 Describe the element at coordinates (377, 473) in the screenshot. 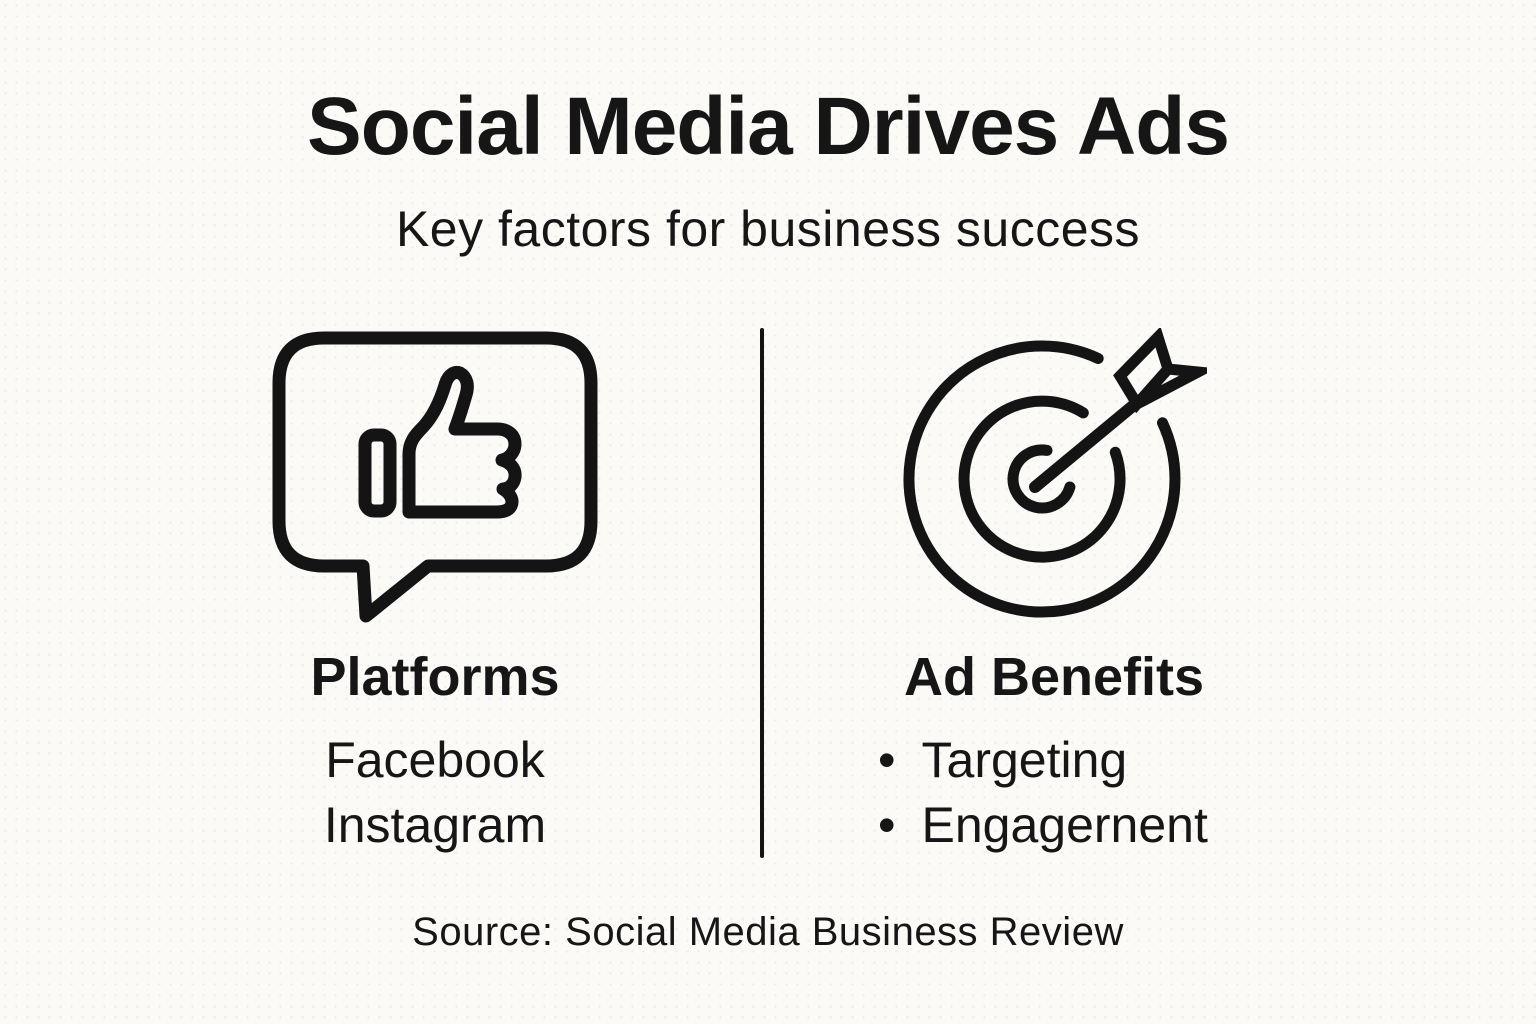

I see `thumb-cuff` at that location.